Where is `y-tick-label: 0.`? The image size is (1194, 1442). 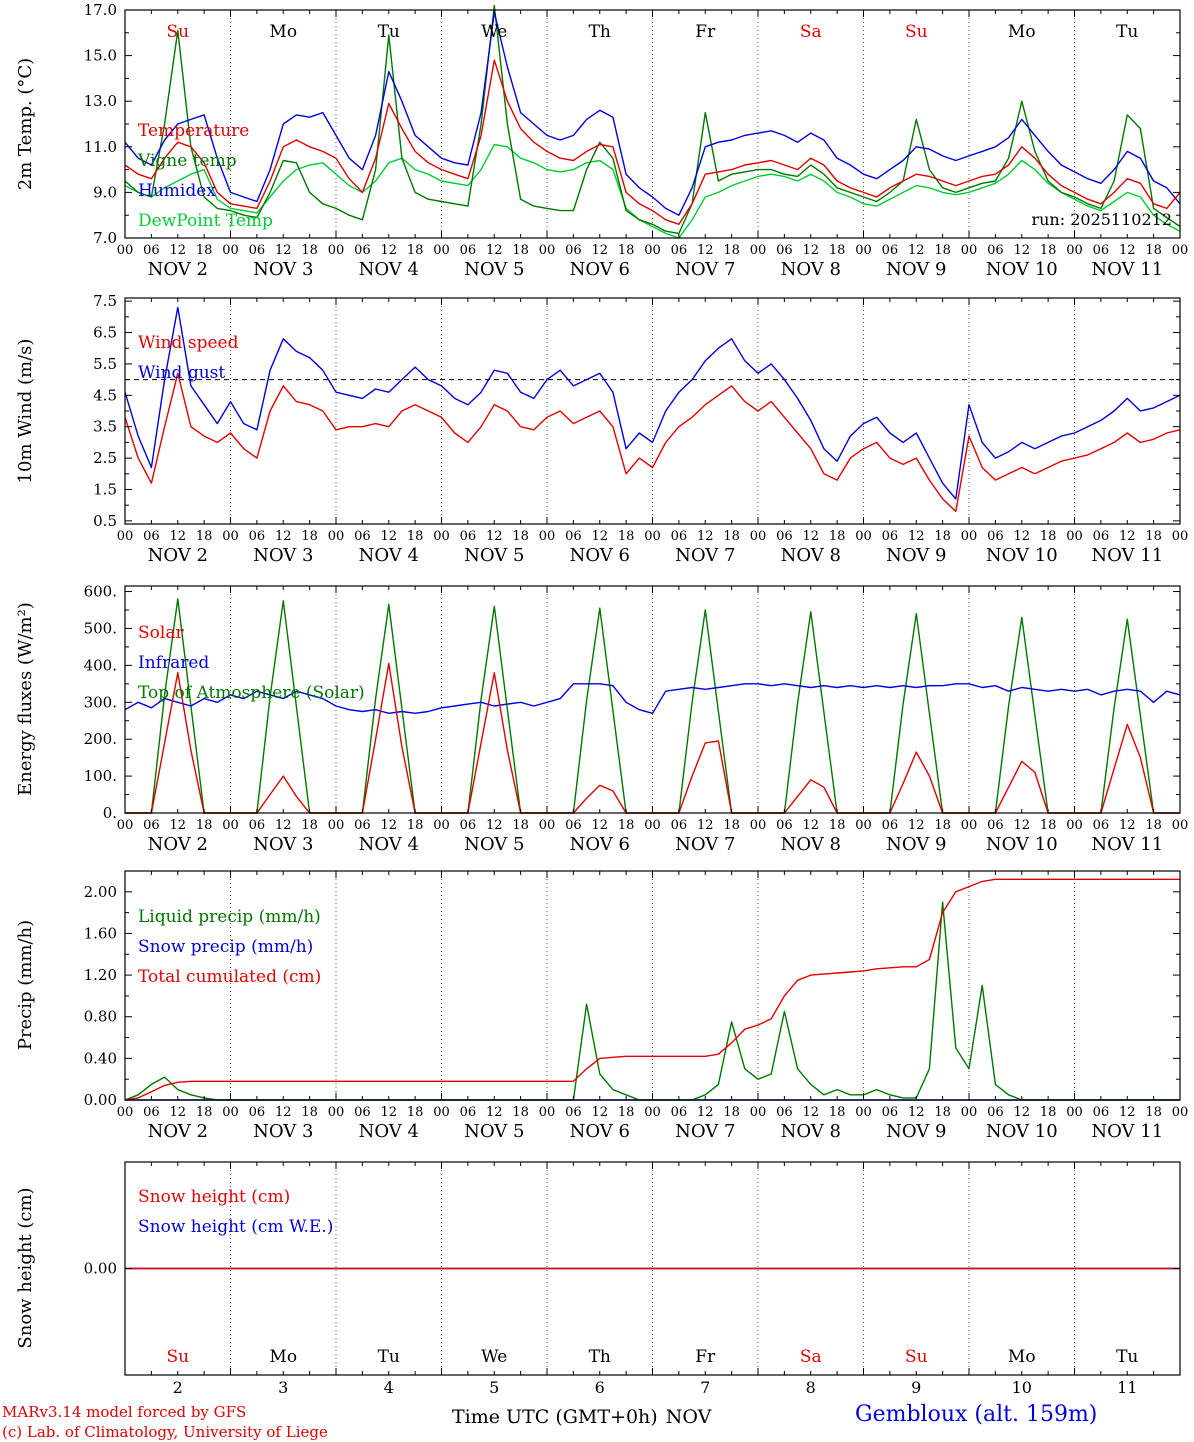 y-tick-label: 0. is located at coordinates (110, 813).